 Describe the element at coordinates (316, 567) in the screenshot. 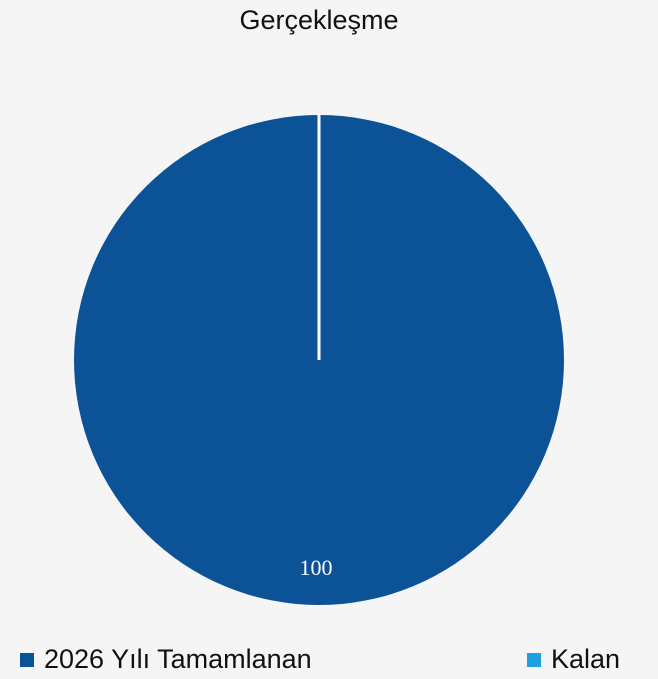

I see `data-label: 100` at that location.